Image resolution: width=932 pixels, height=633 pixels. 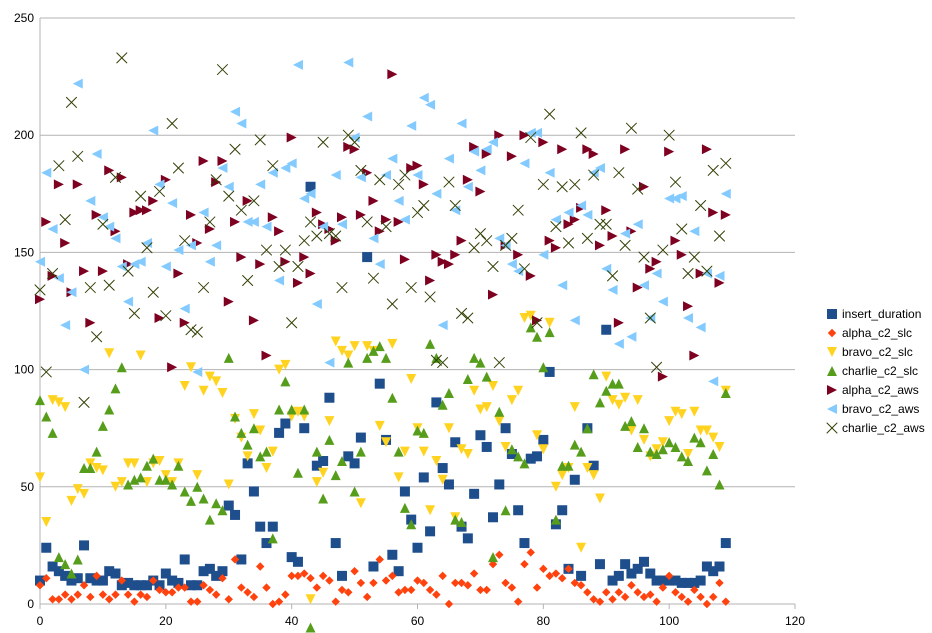 I want to click on legend-marker-alpha_c2_aws, so click(x=832, y=390).